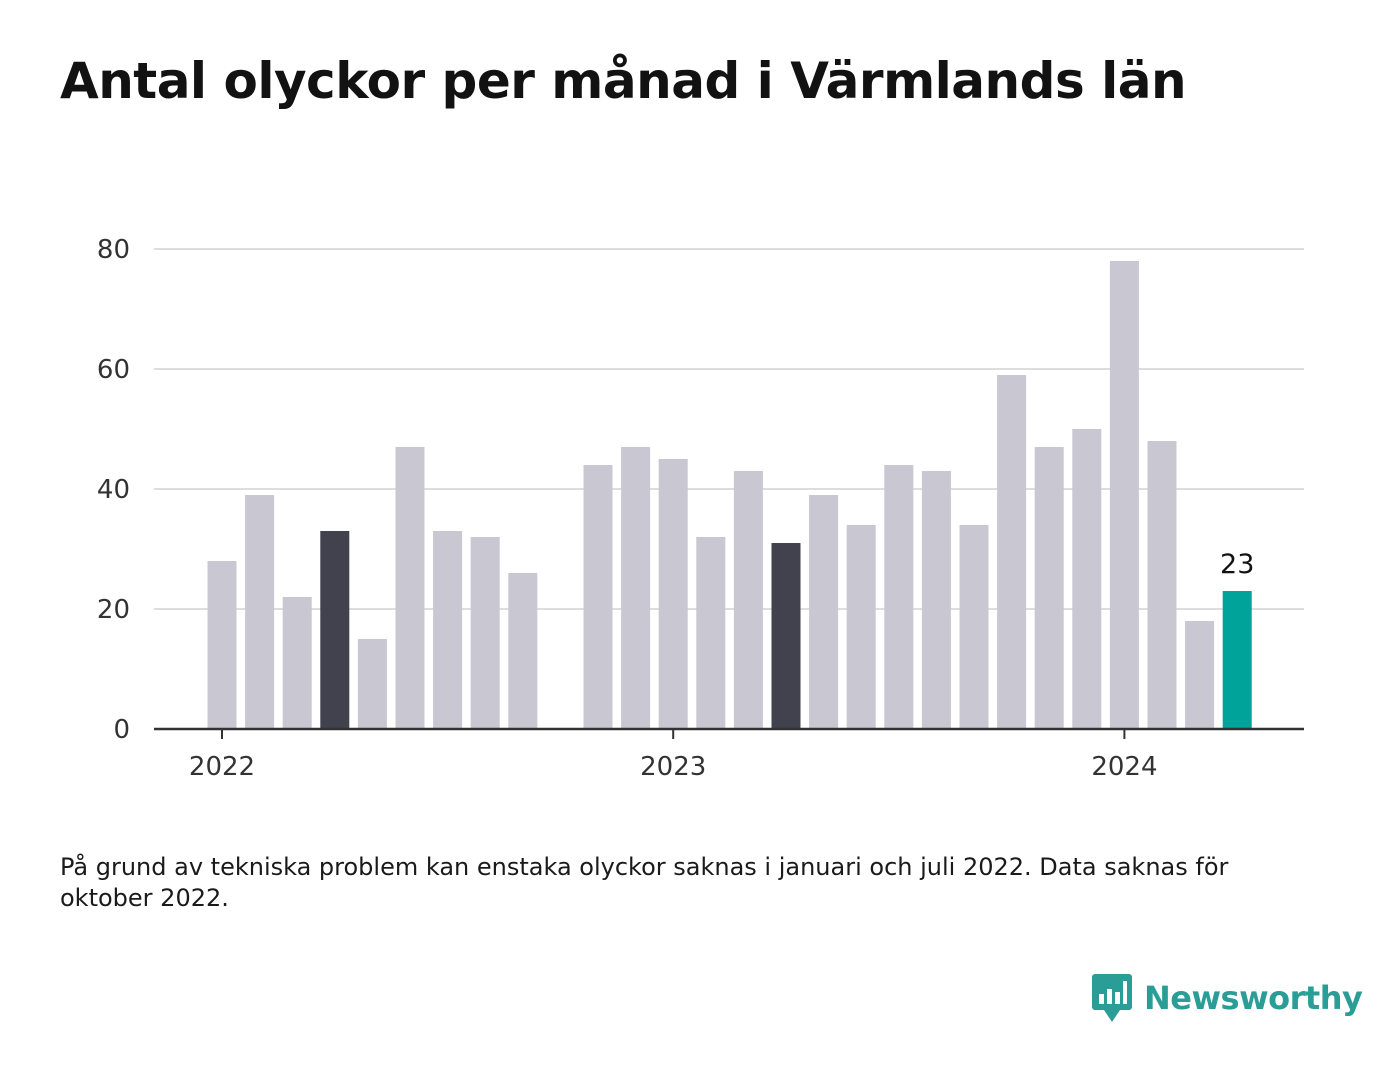 Image resolution: width=1400 pixels, height=1080 pixels. I want to click on x-tick-label: 2023, so click(673, 767).